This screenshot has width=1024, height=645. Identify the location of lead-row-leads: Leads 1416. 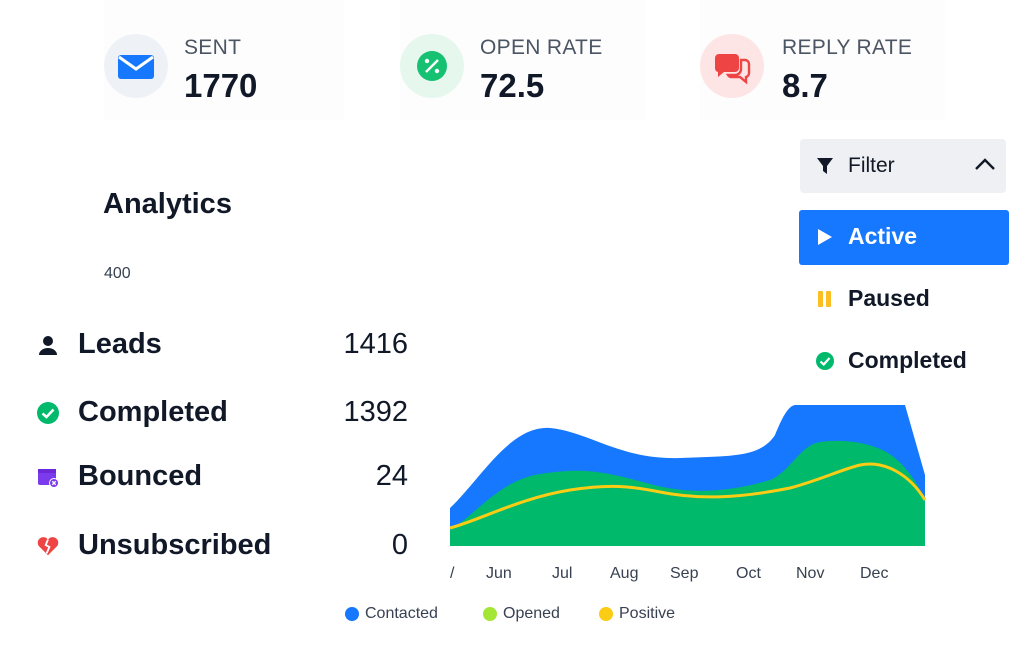
(210, 345).